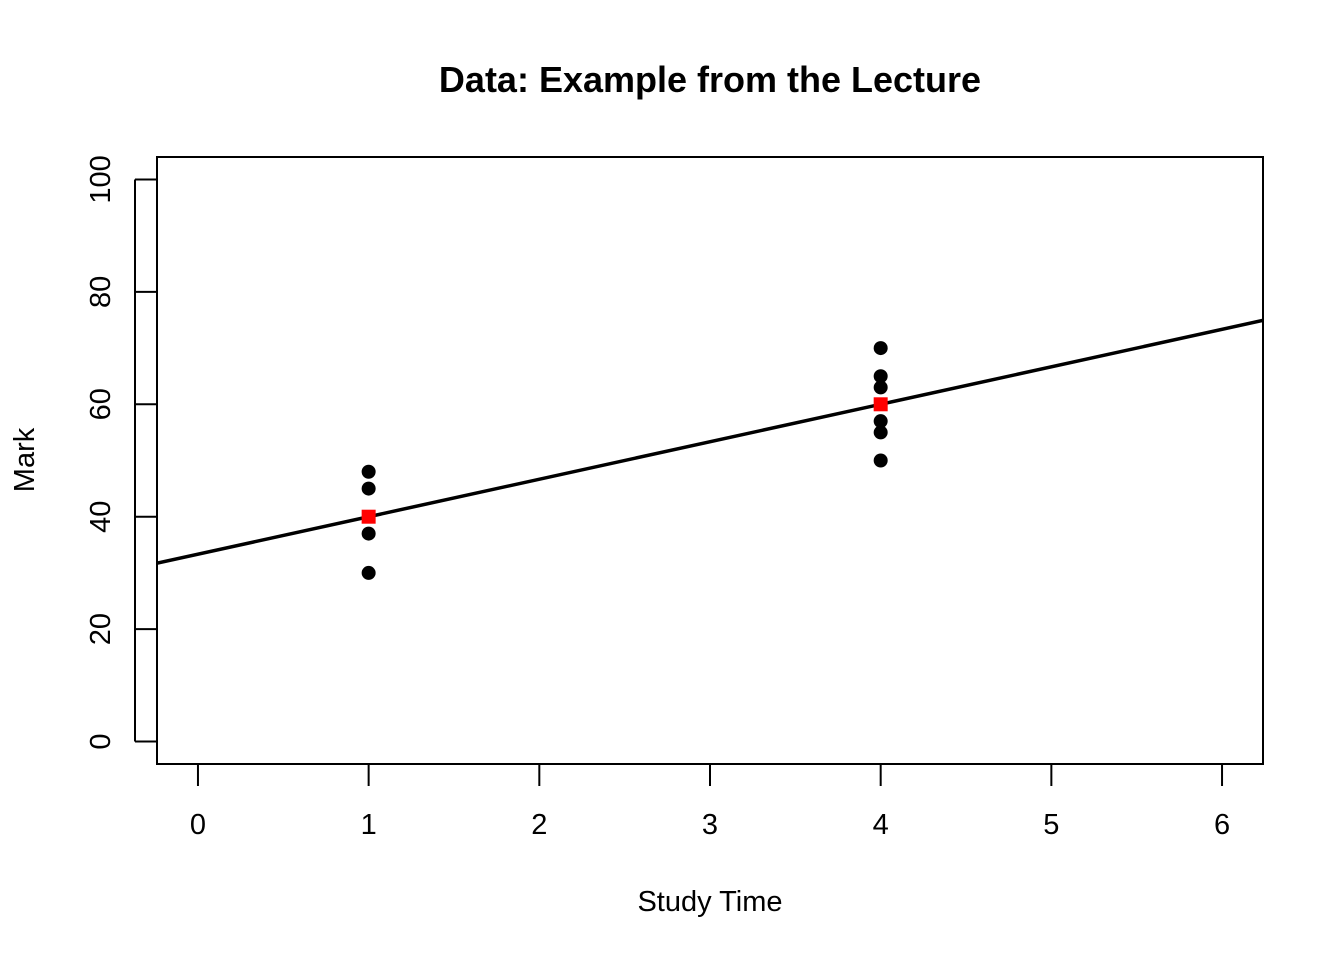  Describe the element at coordinates (101, 292) in the screenshot. I see `y-tick-label: 80` at that location.